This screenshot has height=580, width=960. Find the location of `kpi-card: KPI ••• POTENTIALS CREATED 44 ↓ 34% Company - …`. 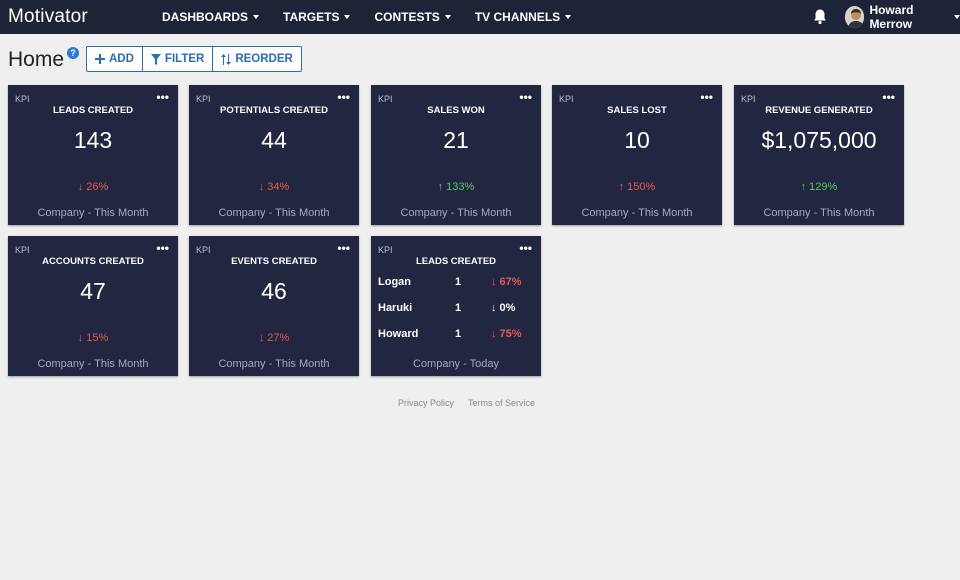

kpi-card: KPI ••• POTENTIALS CREATED 44 ↓ 34% Company - … is located at coordinates (274, 155).